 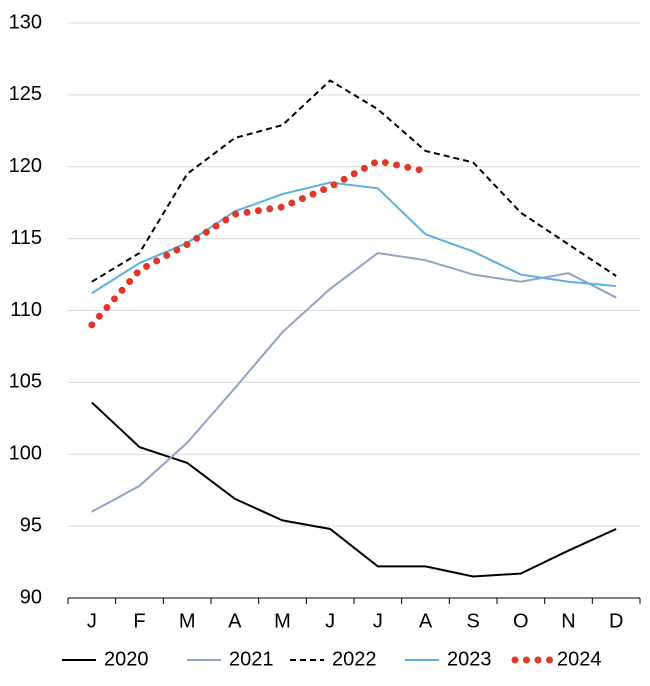 I want to click on legend-label: 2021, so click(x=251, y=659).